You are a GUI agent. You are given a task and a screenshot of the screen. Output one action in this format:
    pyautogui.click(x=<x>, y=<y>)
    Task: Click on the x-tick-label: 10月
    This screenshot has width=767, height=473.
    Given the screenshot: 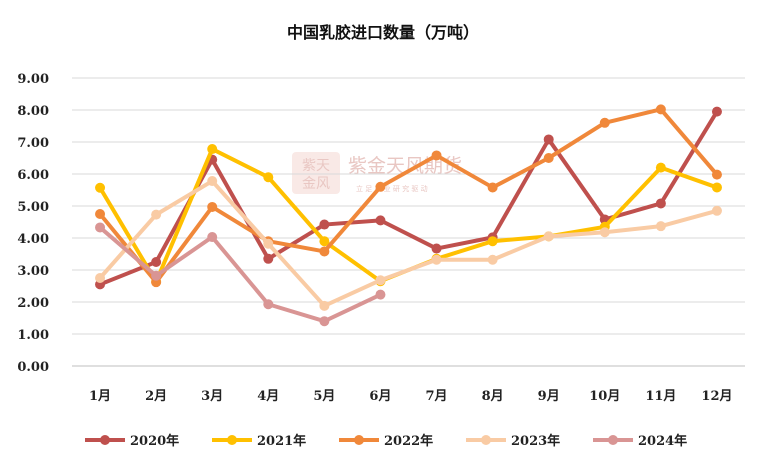 What is the action you would take?
    pyautogui.click(x=604, y=396)
    